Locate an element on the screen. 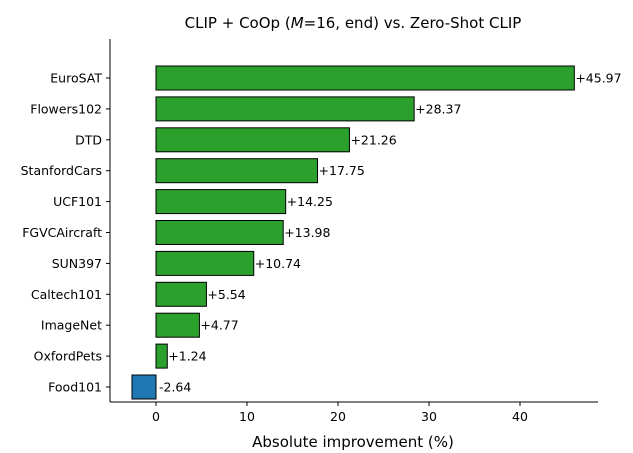 The height and width of the screenshot is (453, 633). x-tick-label: 10 is located at coordinates (247, 416).